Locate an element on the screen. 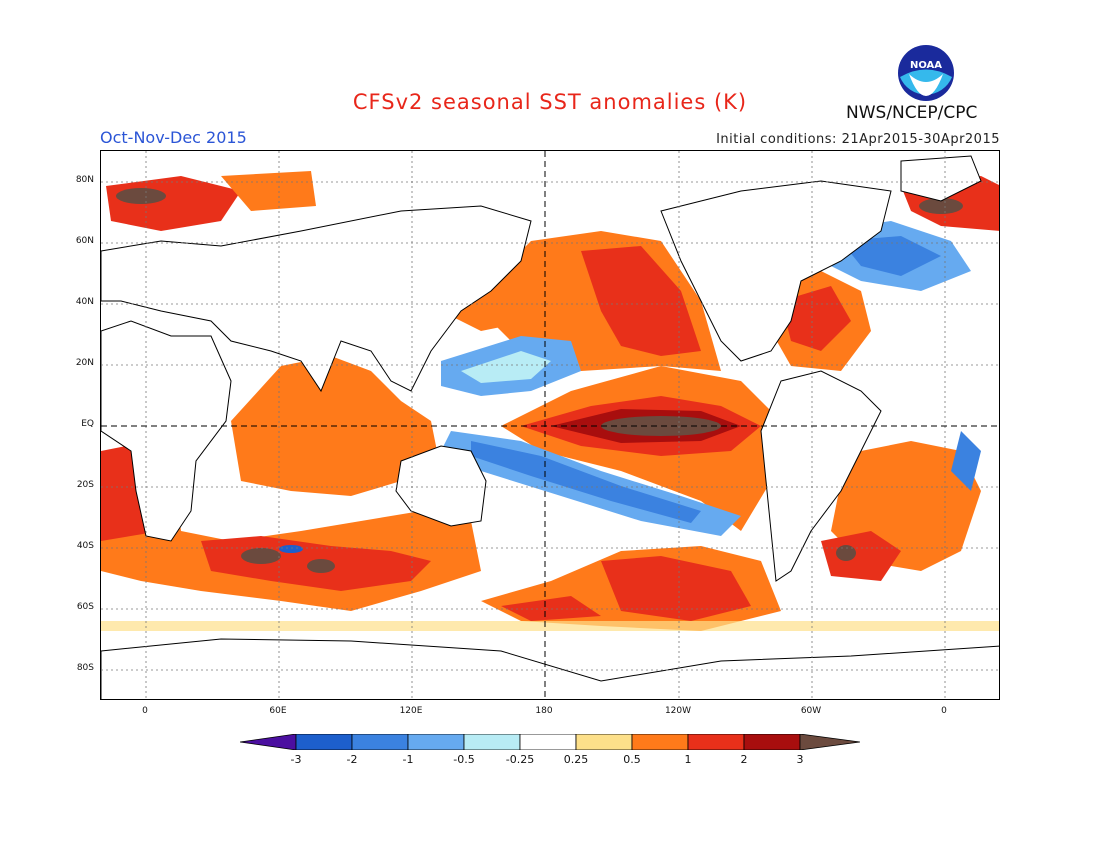 This screenshot has width=1100, height=850. lon-label-120e: 120E is located at coordinates (411, 711).